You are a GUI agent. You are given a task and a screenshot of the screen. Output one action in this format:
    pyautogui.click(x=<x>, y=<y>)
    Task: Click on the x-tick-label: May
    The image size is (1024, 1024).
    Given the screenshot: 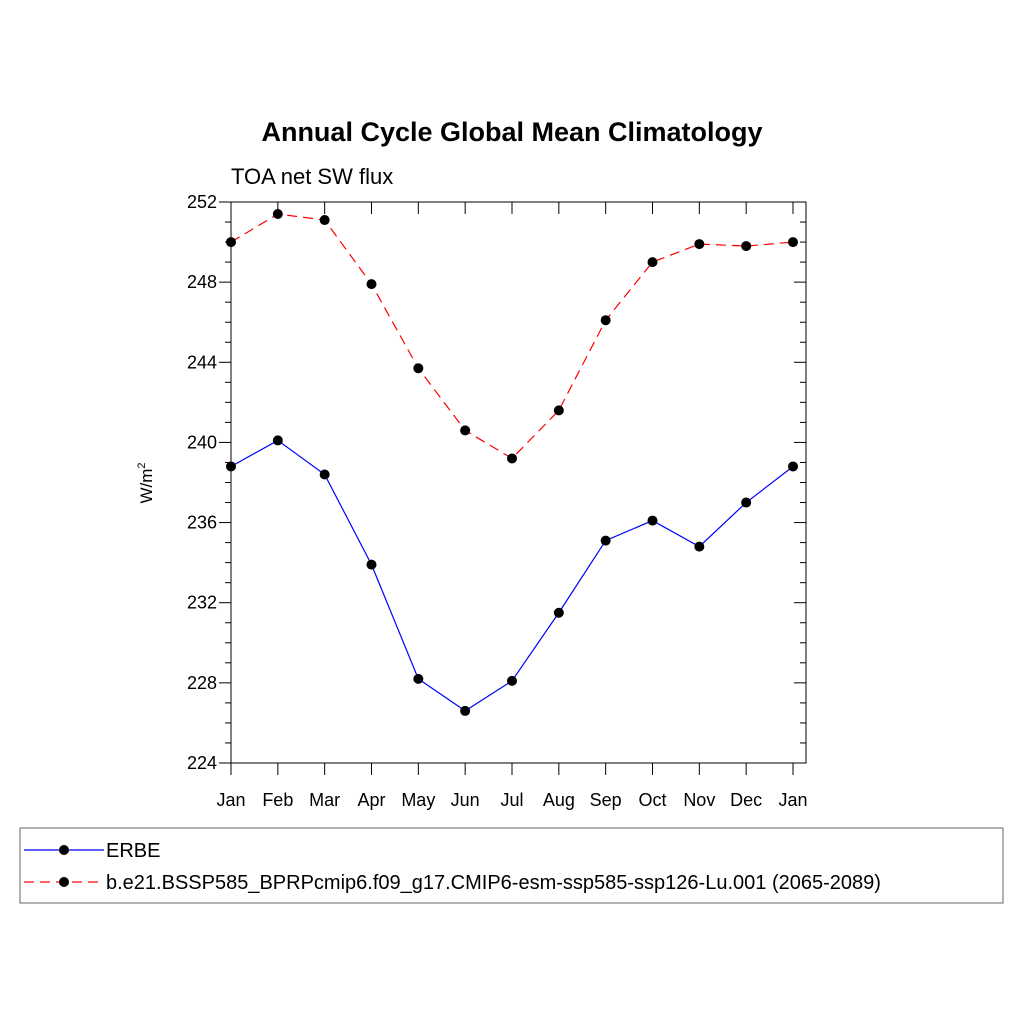 What is the action you would take?
    pyautogui.click(x=418, y=800)
    